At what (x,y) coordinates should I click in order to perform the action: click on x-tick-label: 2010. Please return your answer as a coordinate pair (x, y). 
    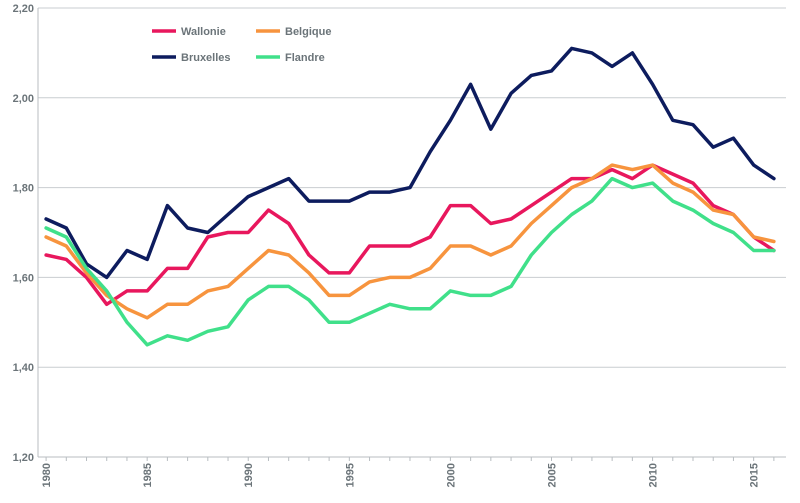
    Looking at the image, I should click on (654, 475).